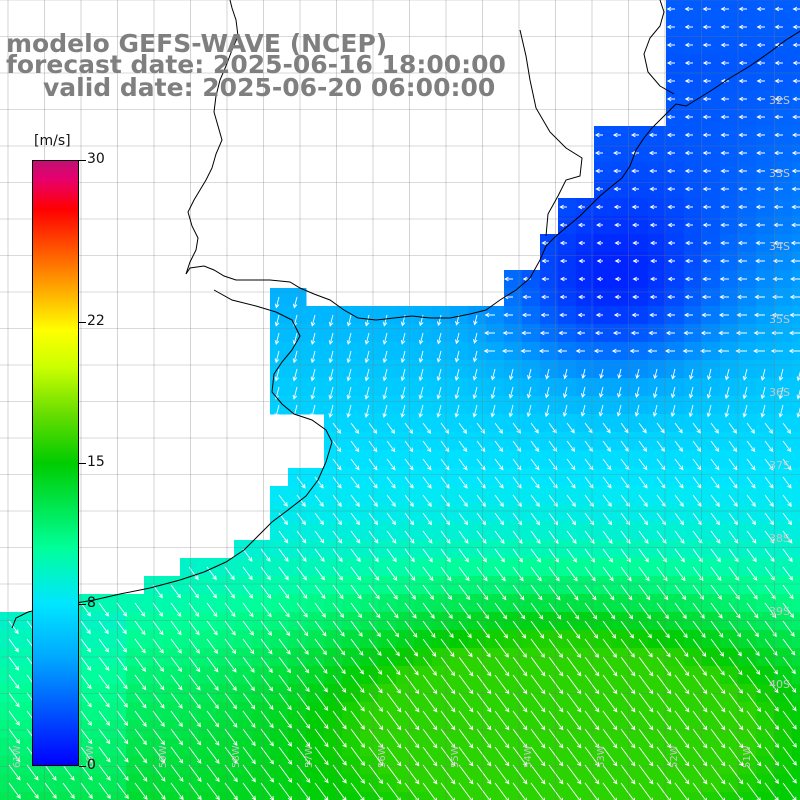 The height and width of the screenshot is (800, 800). What do you see at coordinates (601, 756) in the screenshot?
I see `longitude-label: 53W` at bounding box center [601, 756].